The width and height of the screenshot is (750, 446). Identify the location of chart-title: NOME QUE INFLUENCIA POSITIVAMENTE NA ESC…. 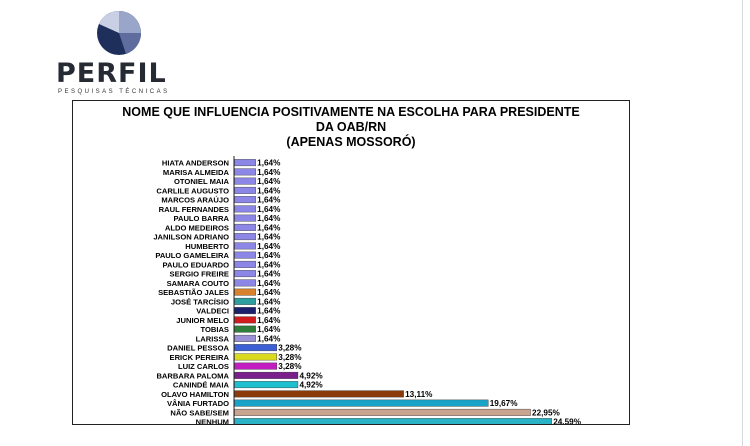
(351, 127).